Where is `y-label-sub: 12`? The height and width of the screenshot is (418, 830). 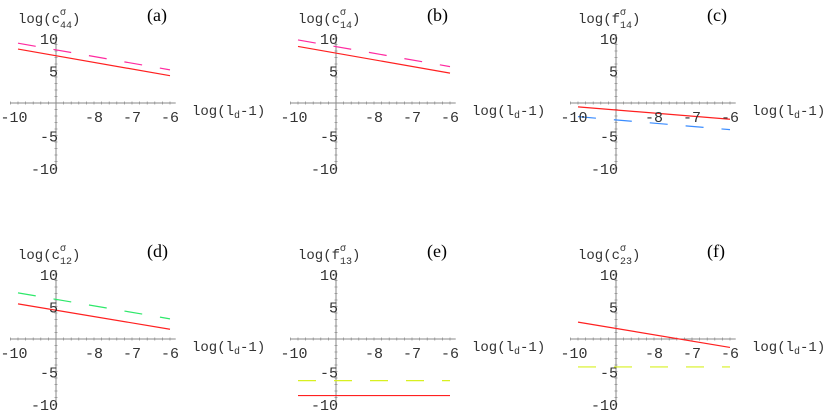
y-label-sub: 12 is located at coordinates (66, 262).